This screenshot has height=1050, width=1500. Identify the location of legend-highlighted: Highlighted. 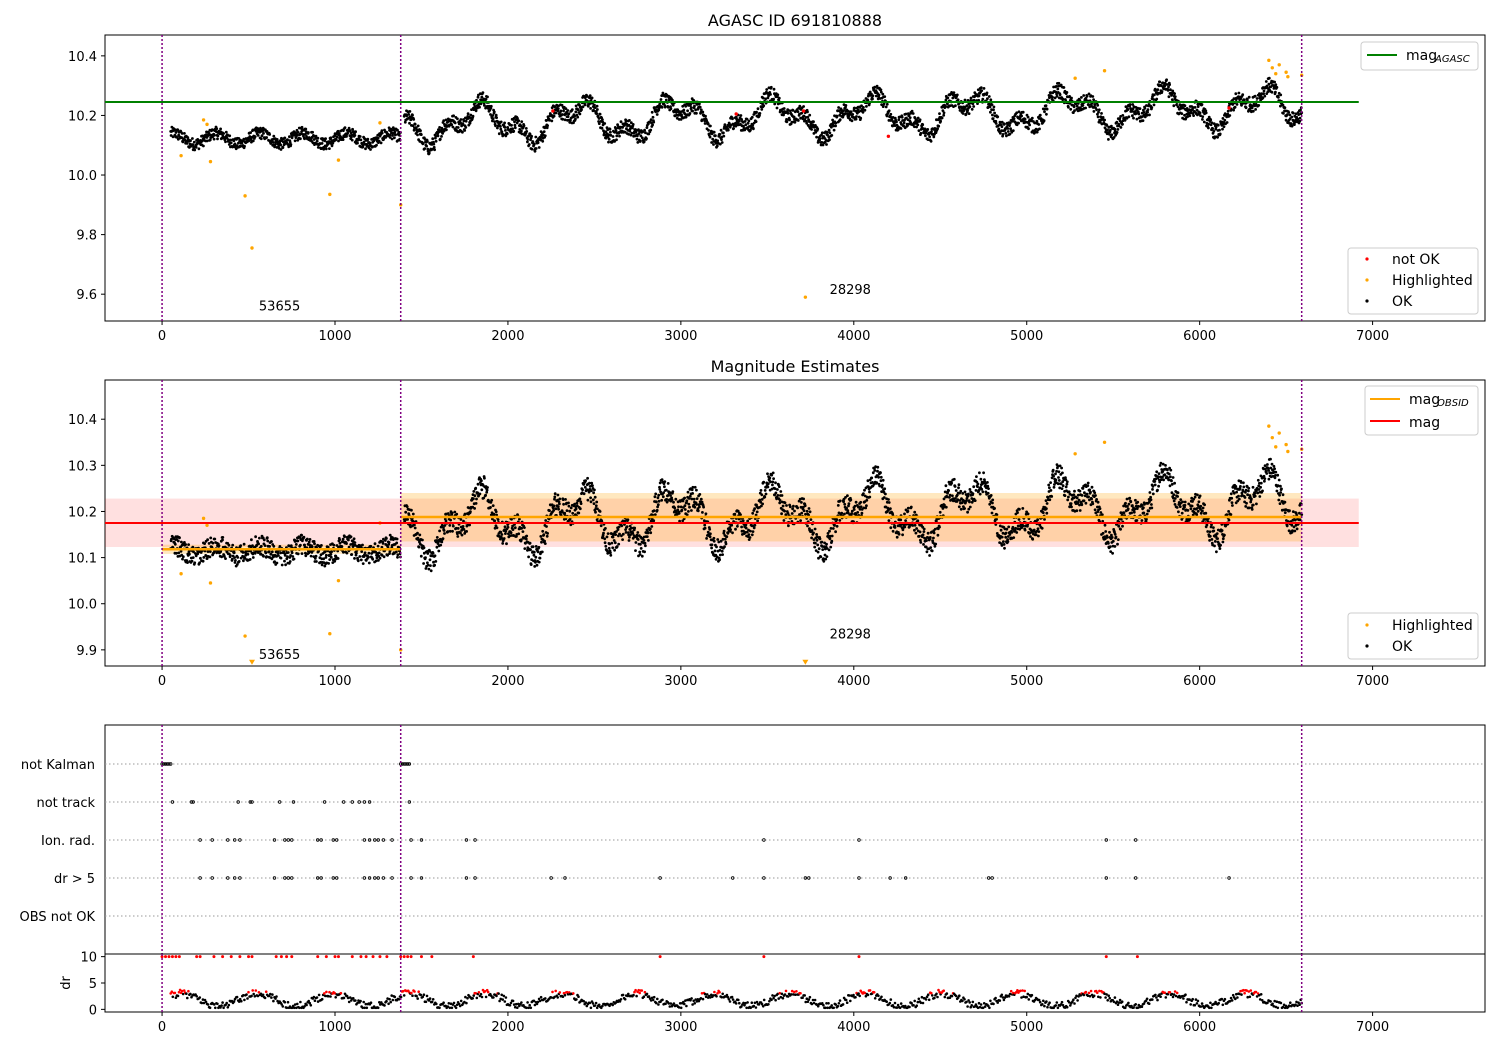
(1432, 281).